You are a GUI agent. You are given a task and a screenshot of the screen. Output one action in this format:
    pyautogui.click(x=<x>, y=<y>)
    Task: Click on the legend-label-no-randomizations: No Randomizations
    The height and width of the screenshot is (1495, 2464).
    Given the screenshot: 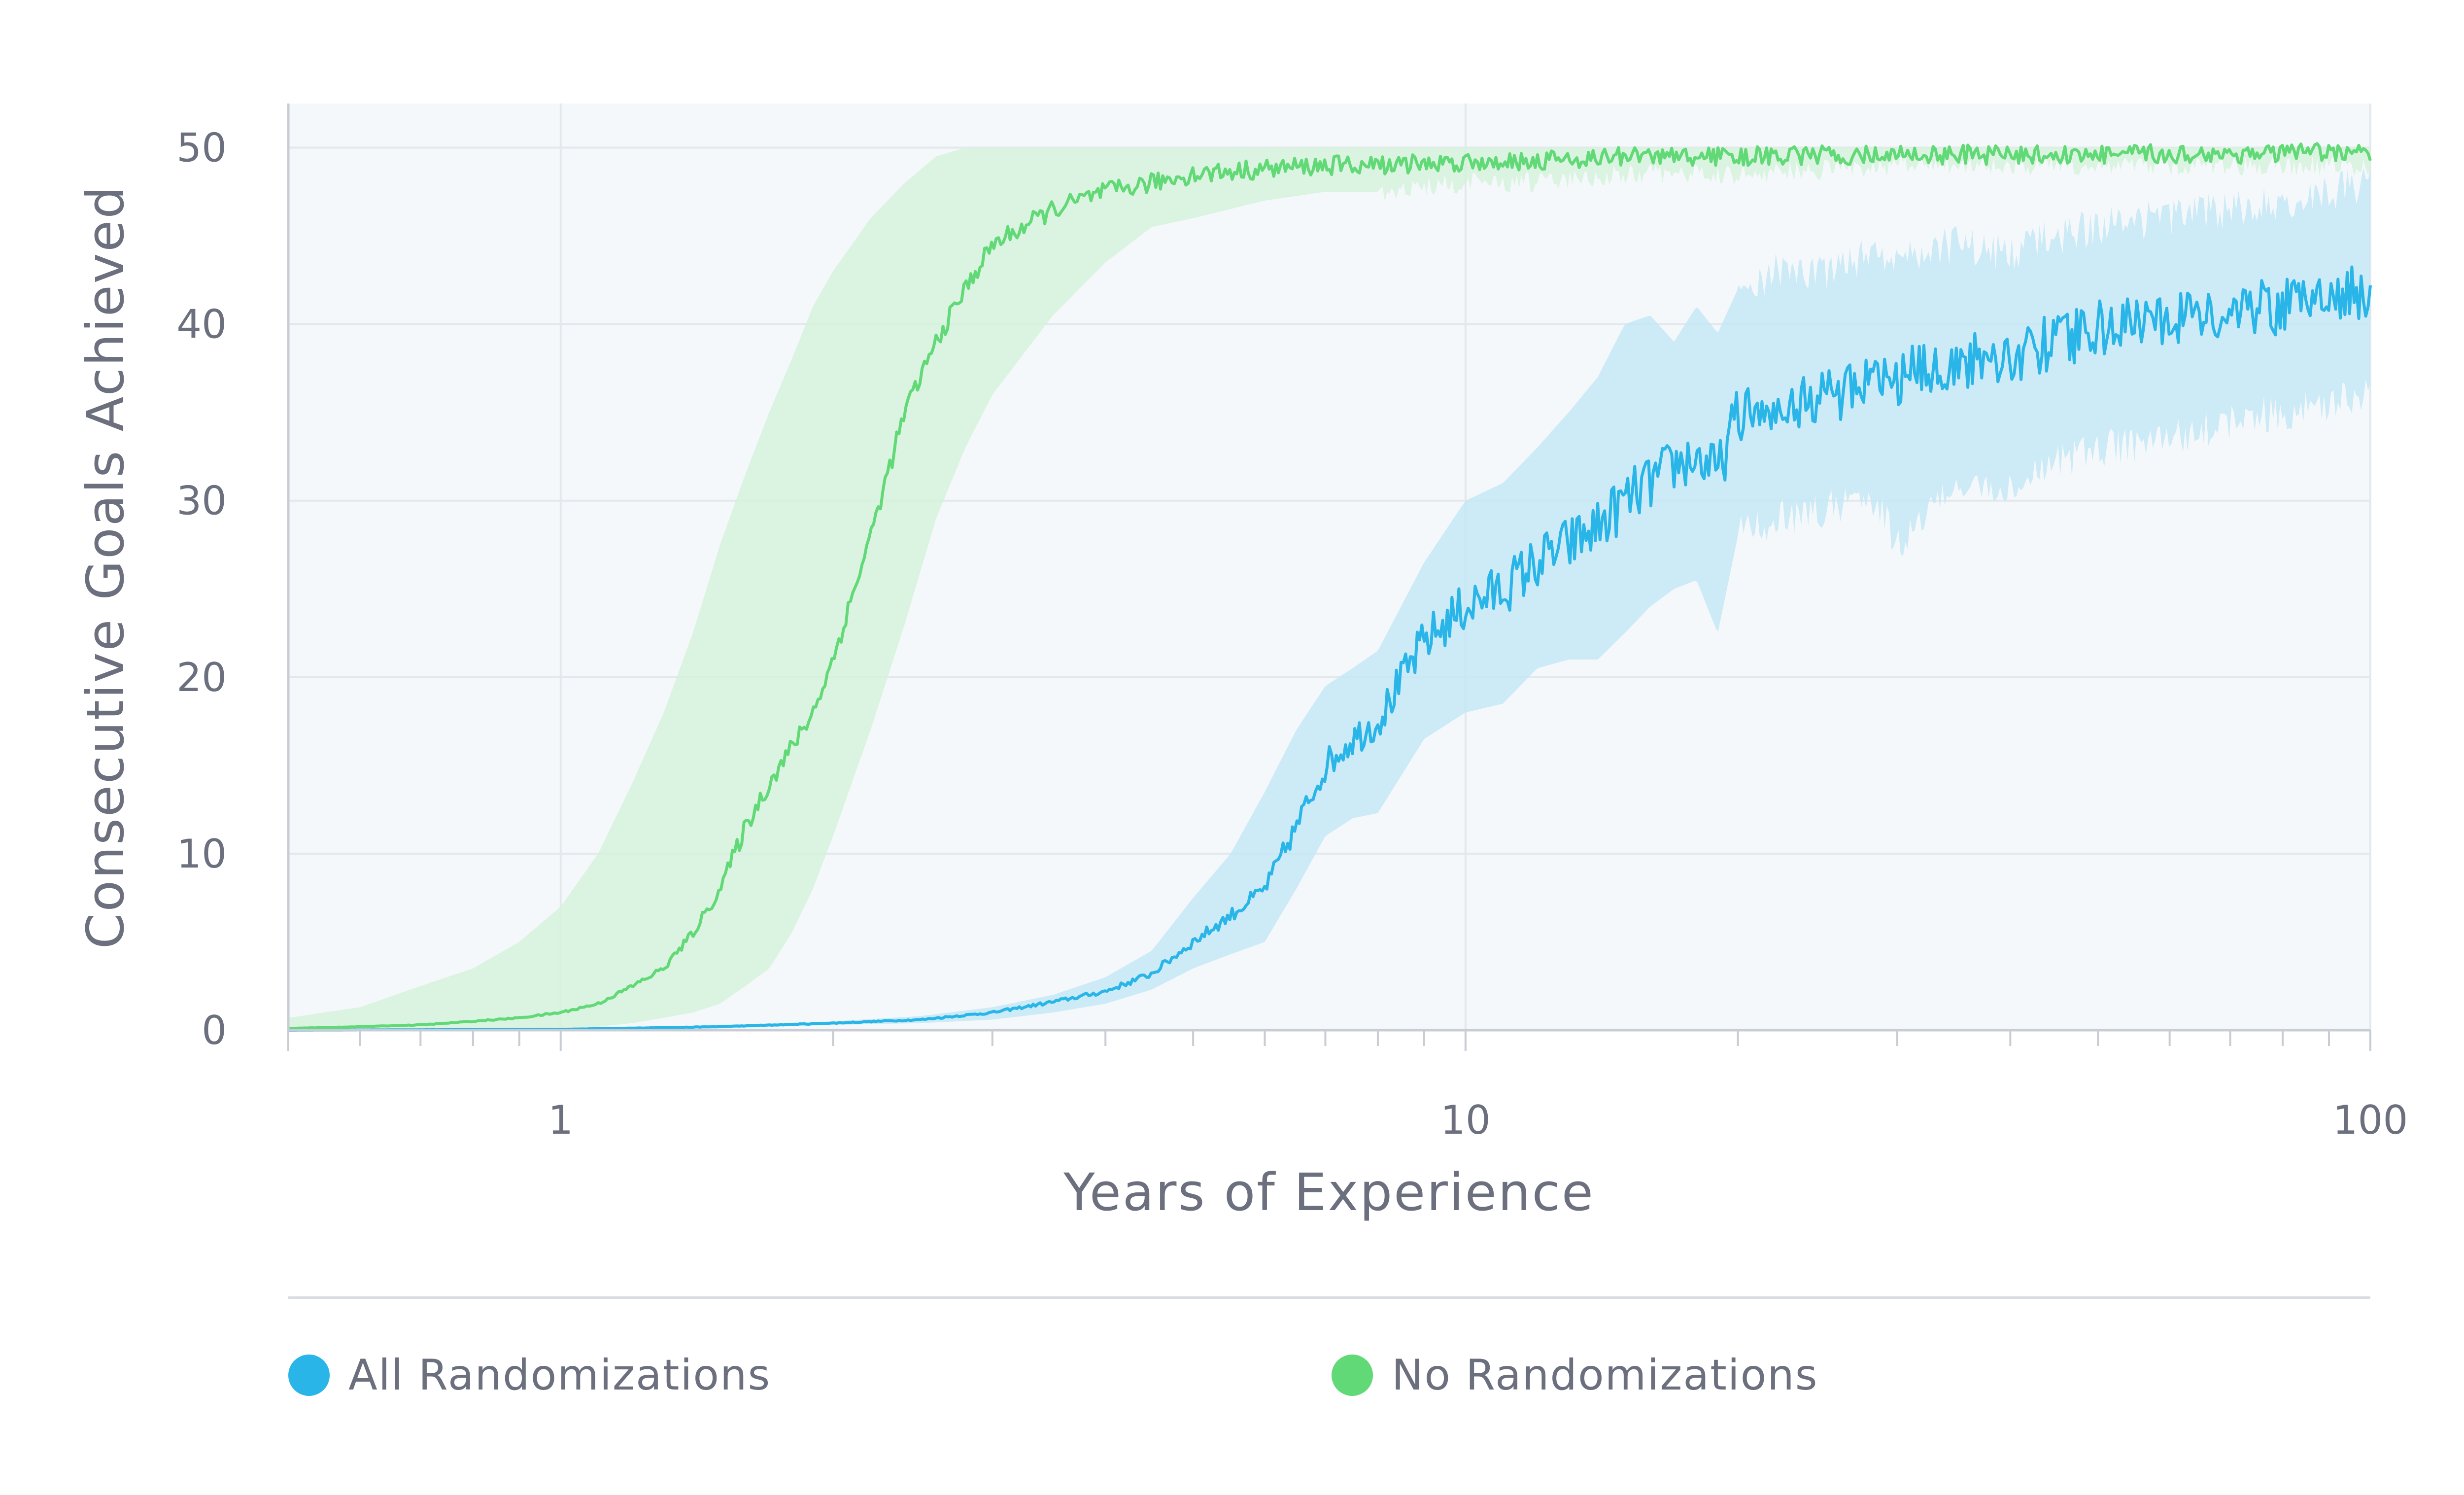 What is the action you would take?
    pyautogui.click(x=1605, y=1375)
    